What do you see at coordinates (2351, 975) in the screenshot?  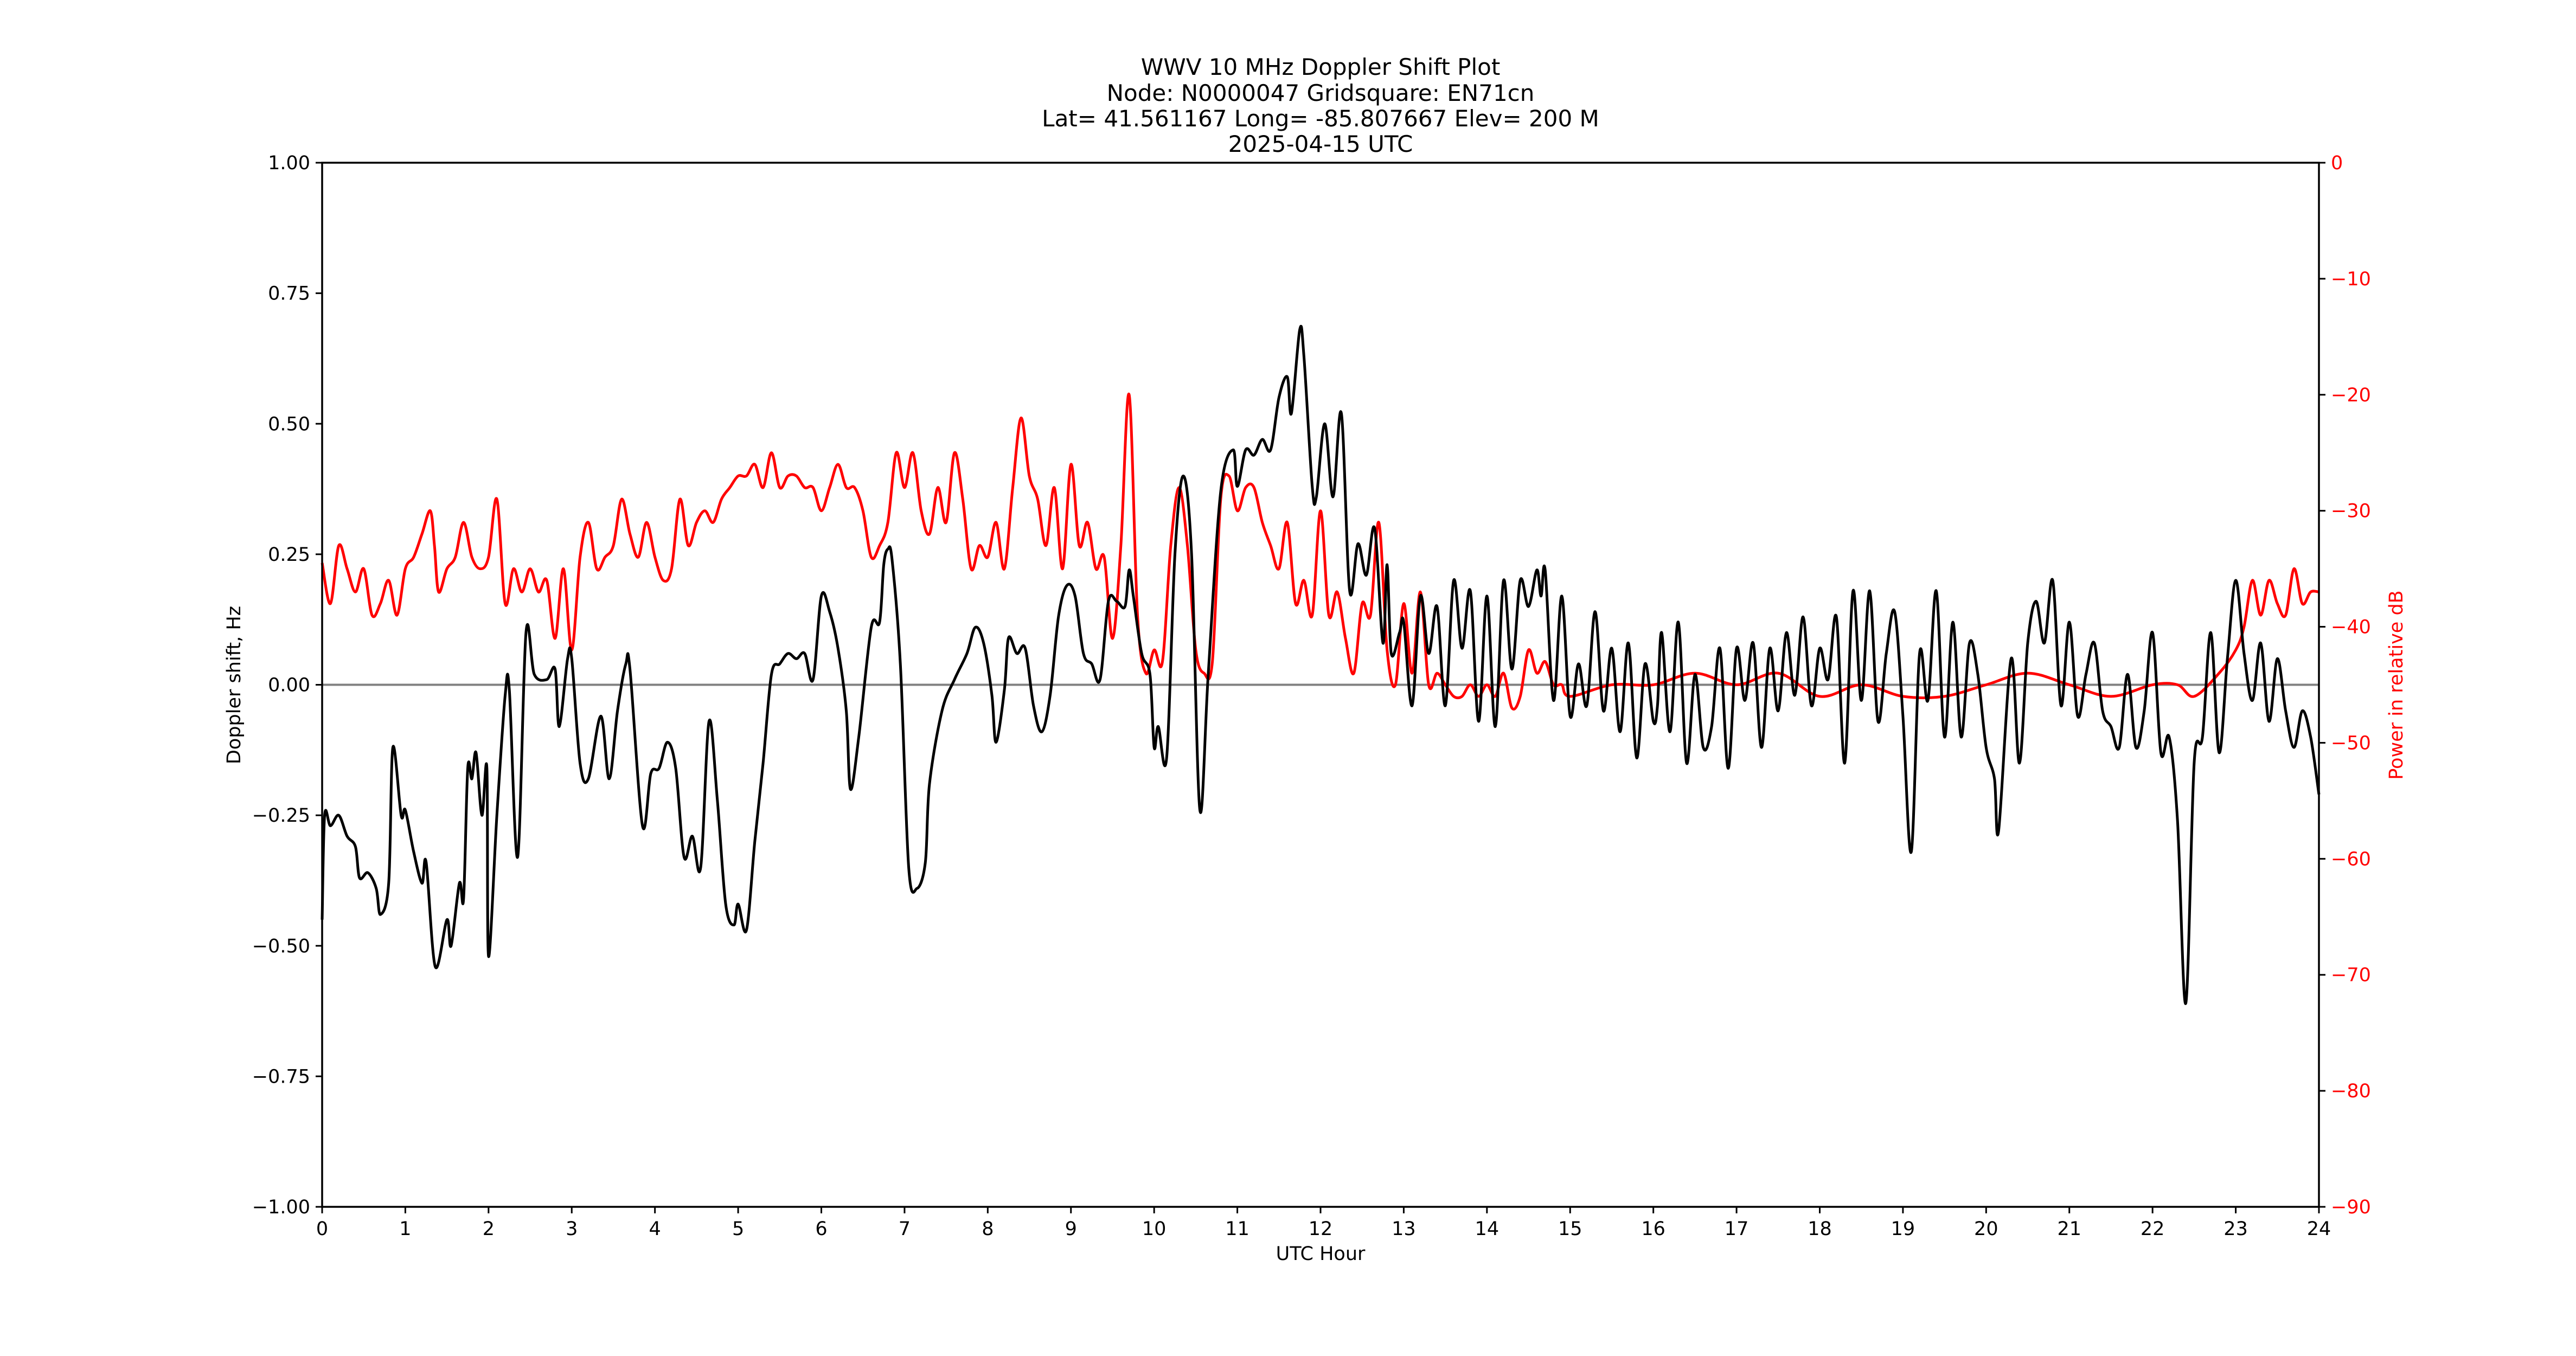 I see `y2-tick-label: −70` at bounding box center [2351, 975].